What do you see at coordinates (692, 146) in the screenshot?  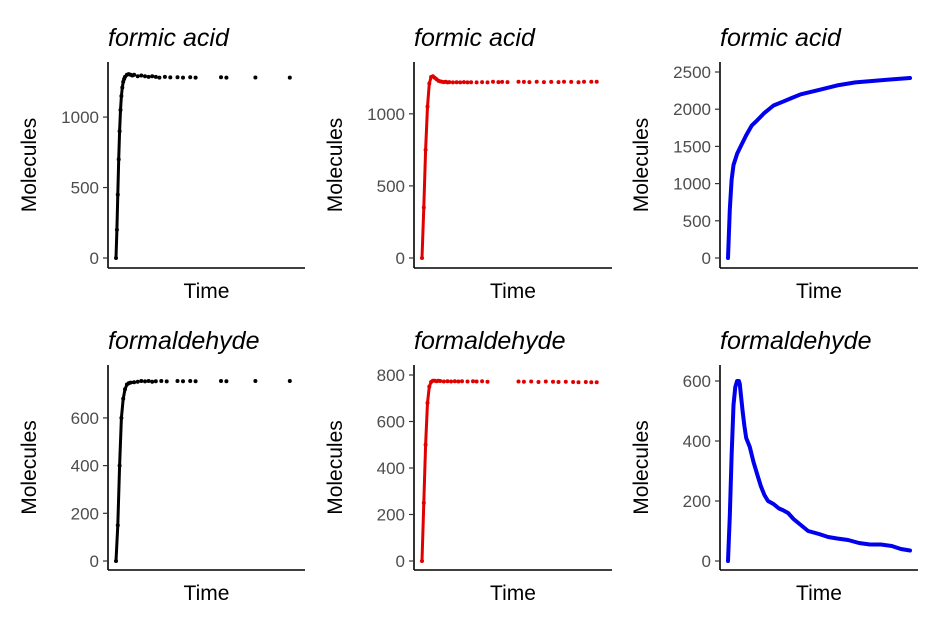 I see `y-tick-label: 1500` at bounding box center [692, 146].